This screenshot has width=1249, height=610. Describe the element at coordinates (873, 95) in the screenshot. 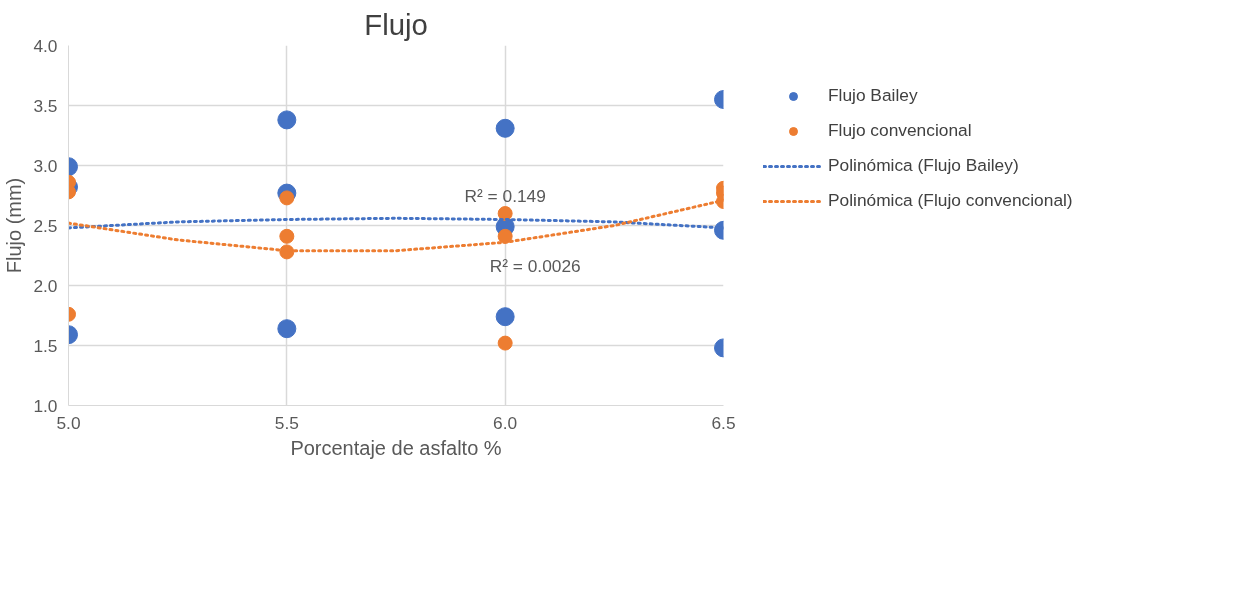

I see `legend-label: Flujo Bailey` at that location.